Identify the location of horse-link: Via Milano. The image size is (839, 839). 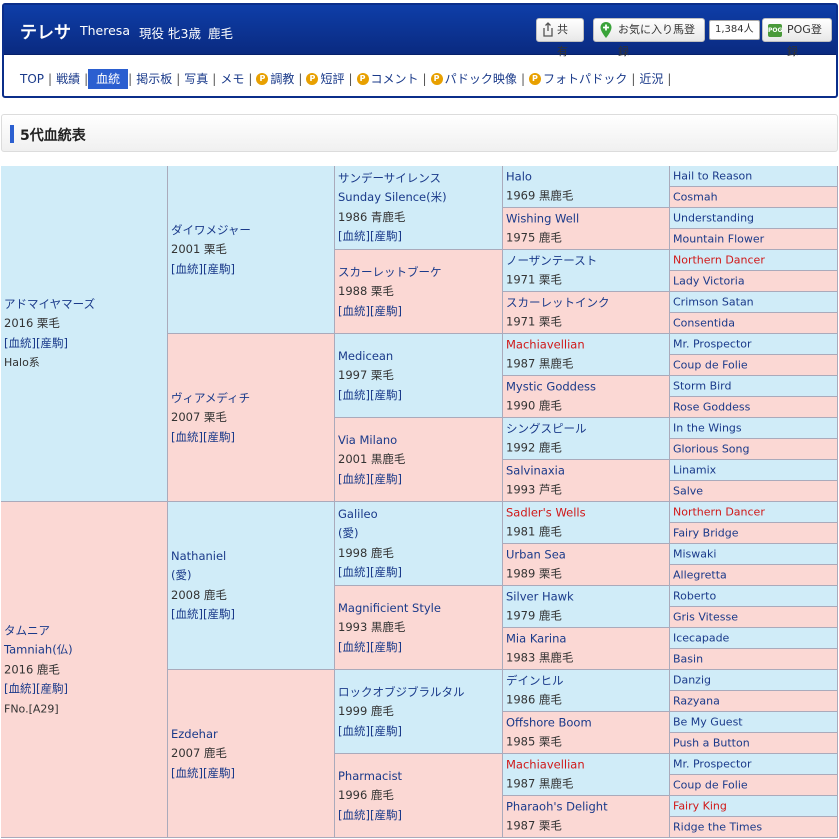
(368, 439).